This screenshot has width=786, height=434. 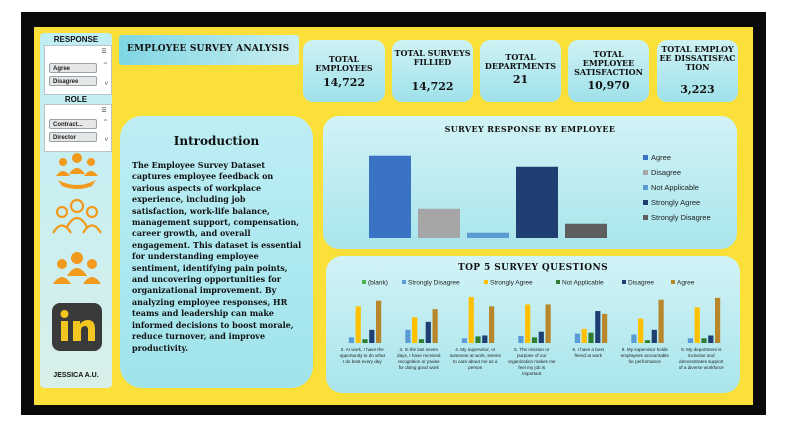 I want to click on response-slicer-item-disagree: Disagree, so click(x=73, y=81).